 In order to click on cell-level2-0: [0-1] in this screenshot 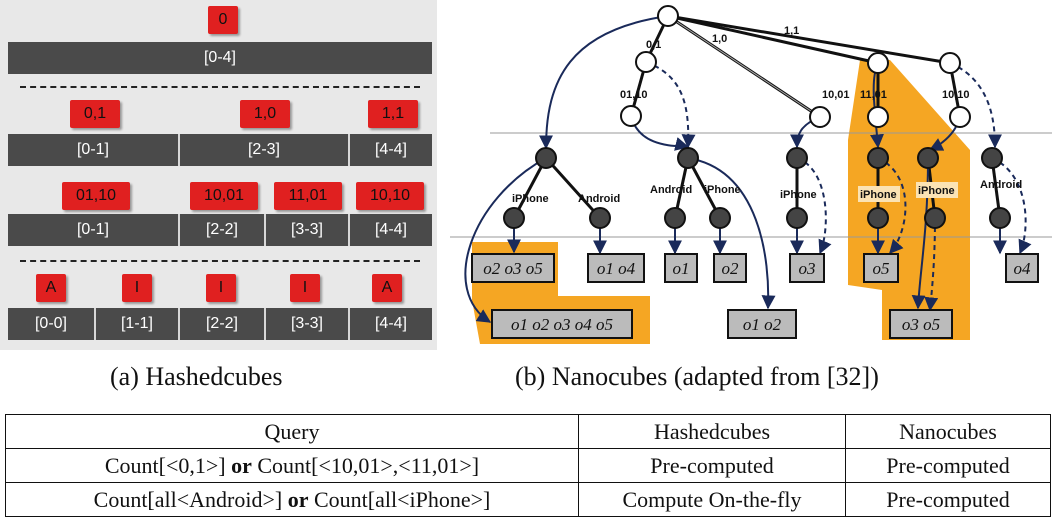, I will do `click(94, 230)`.